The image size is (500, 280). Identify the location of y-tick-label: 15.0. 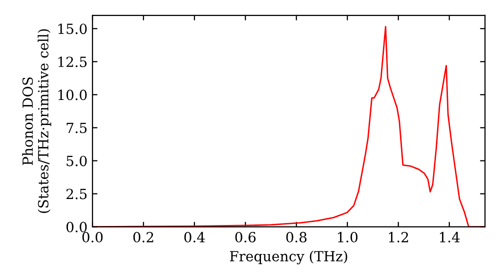
(72, 29).